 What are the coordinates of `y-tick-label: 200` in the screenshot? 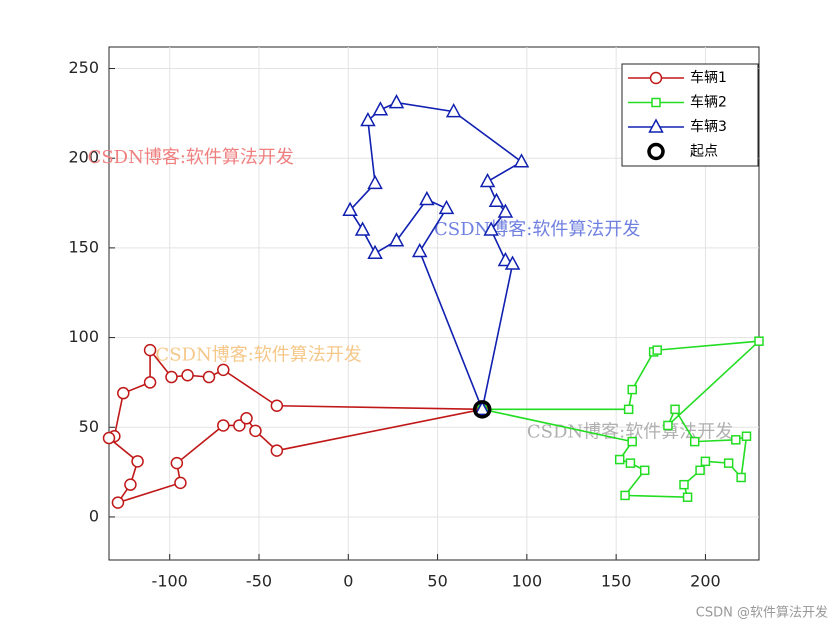 It's located at (83, 157).